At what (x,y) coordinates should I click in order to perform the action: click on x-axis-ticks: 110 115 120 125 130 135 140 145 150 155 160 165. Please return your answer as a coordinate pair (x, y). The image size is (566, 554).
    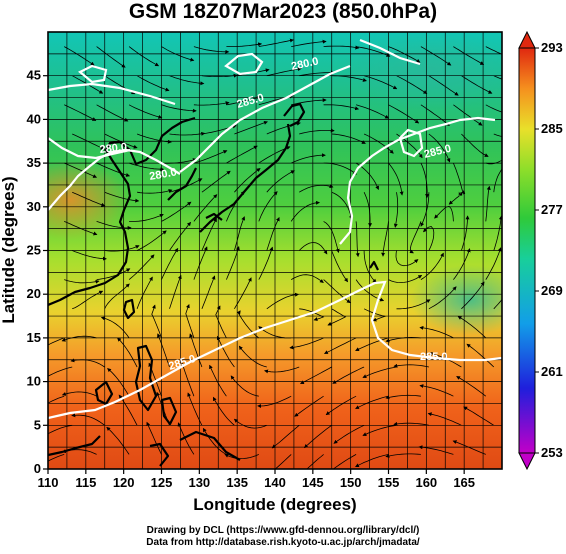
    Looking at the image, I should click on (256, 479).